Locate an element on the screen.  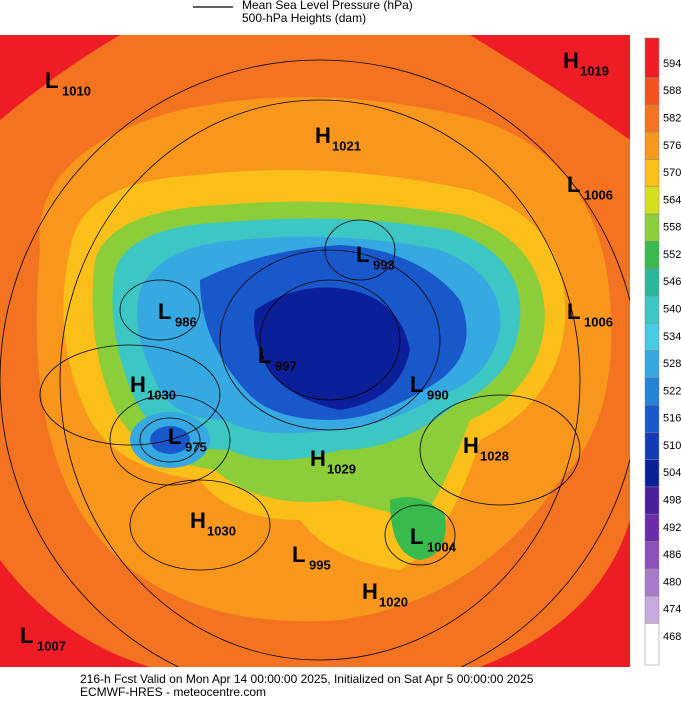
center-value: 1028 is located at coordinates (494, 455).